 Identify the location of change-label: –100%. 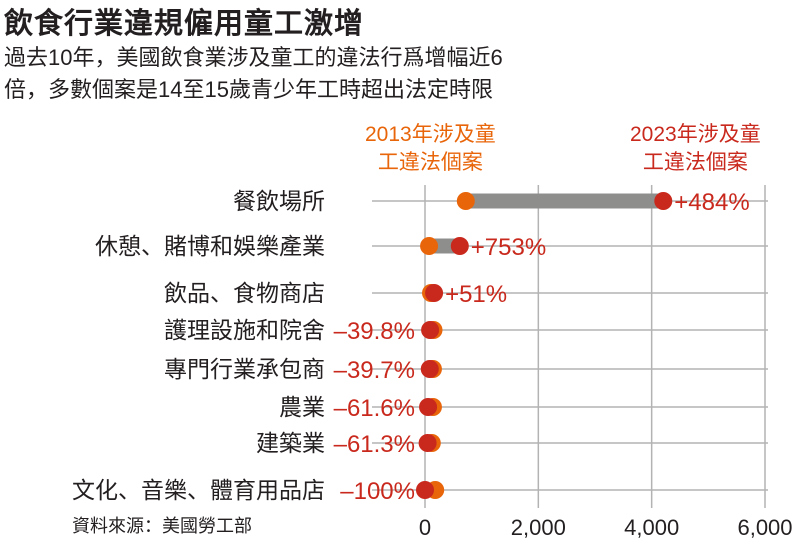
(377, 491).